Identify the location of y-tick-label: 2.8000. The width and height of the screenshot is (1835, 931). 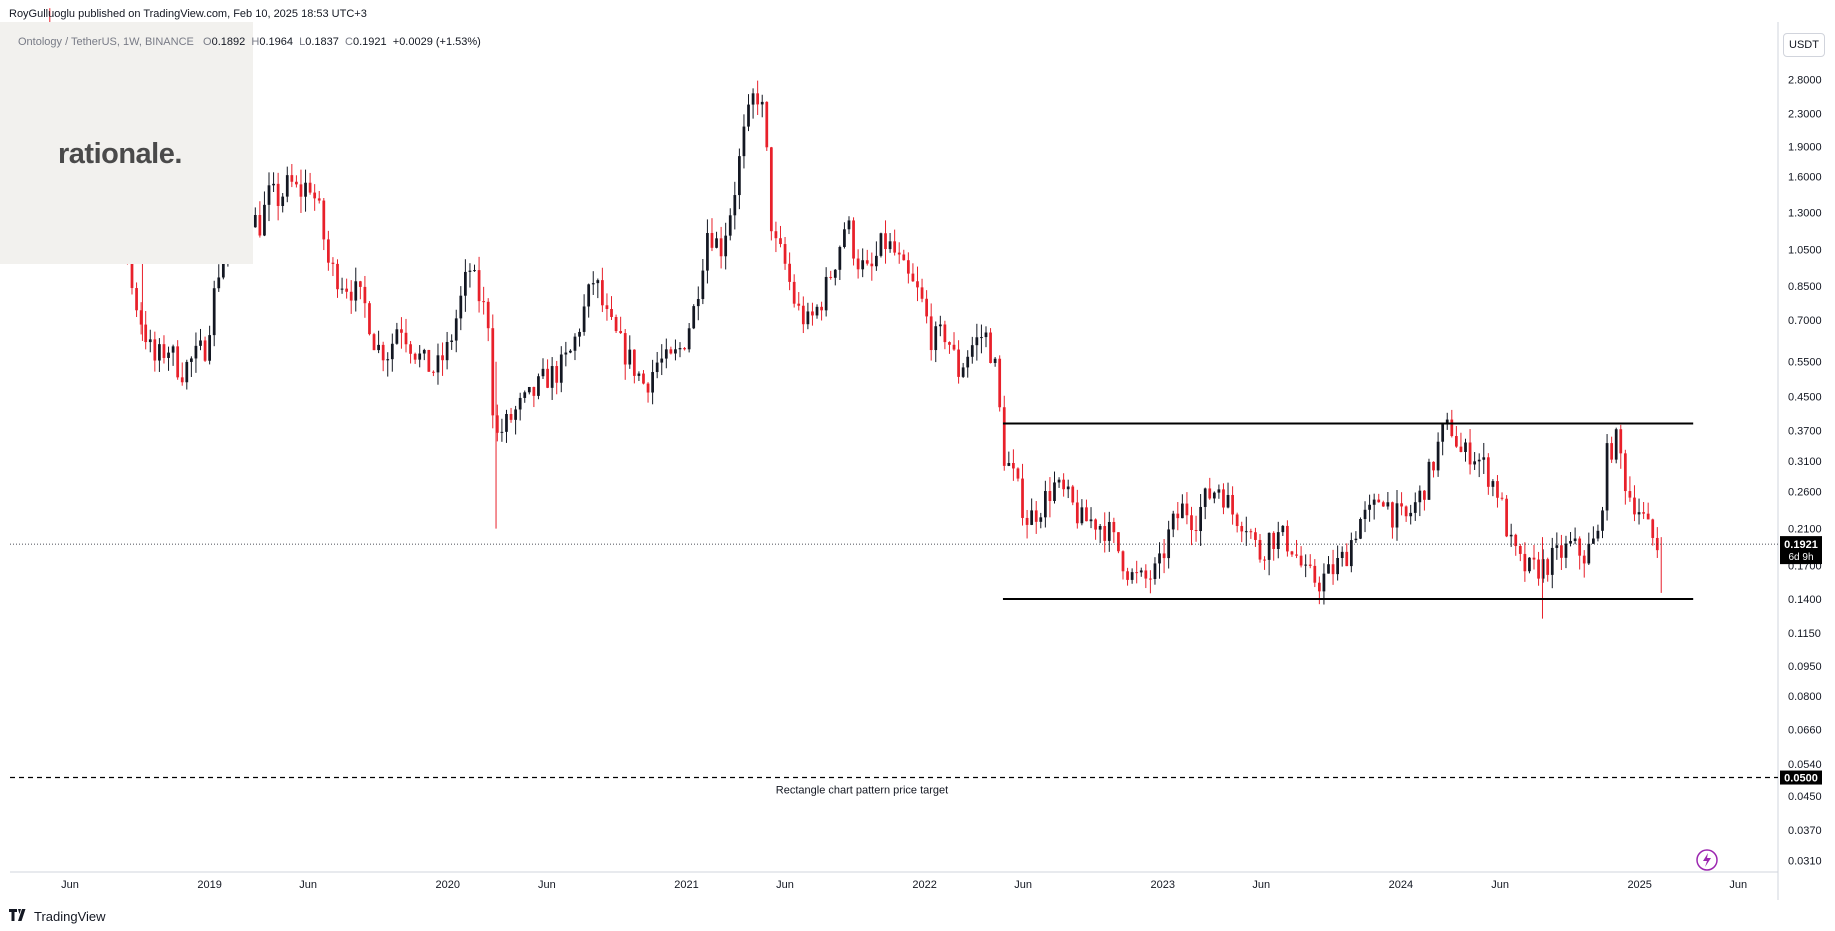
(1805, 80).